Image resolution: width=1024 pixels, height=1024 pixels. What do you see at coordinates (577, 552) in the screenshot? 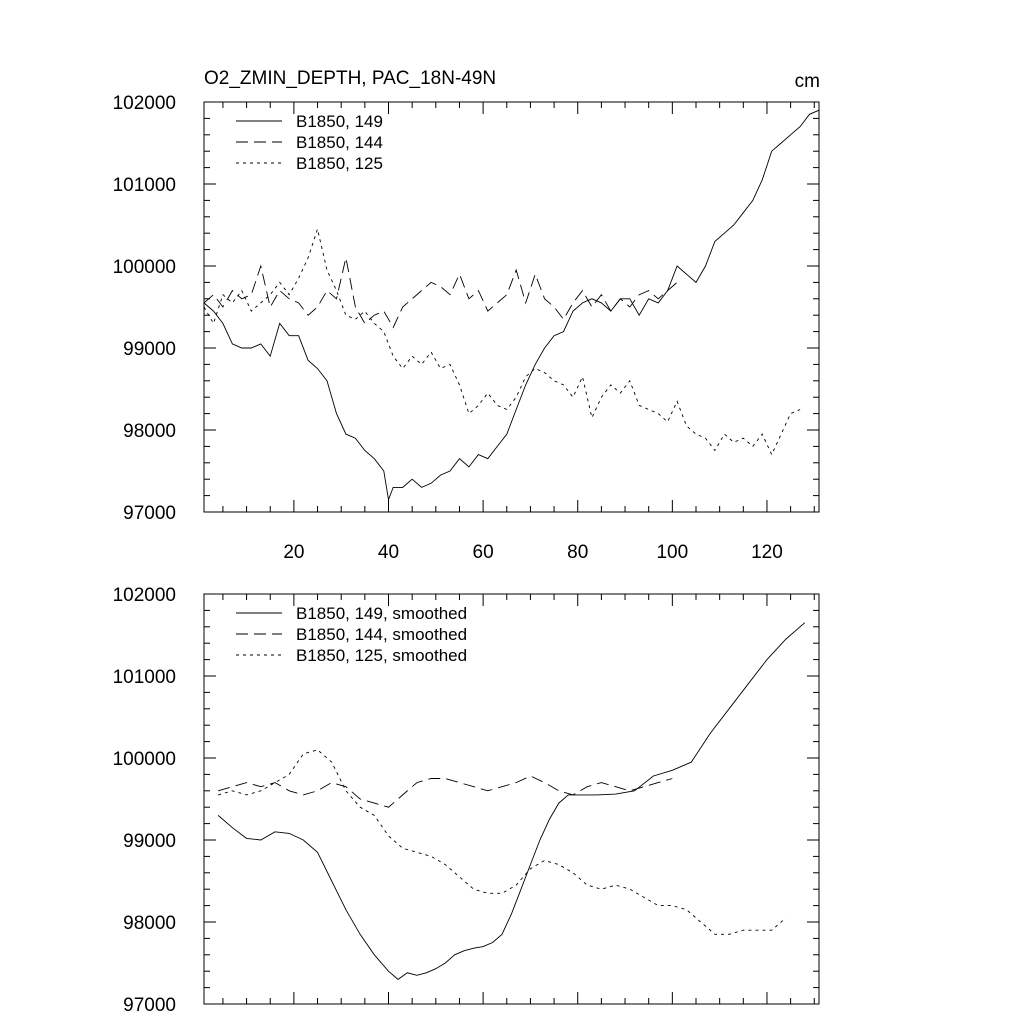
I see `top-xtick-label: 80` at bounding box center [577, 552].